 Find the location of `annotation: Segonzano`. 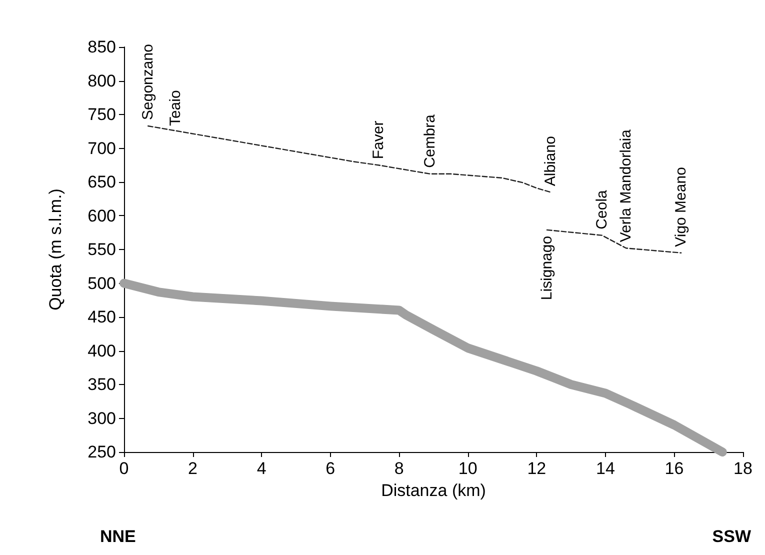

annotation: Segonzano is located at coordinates (148, 82).